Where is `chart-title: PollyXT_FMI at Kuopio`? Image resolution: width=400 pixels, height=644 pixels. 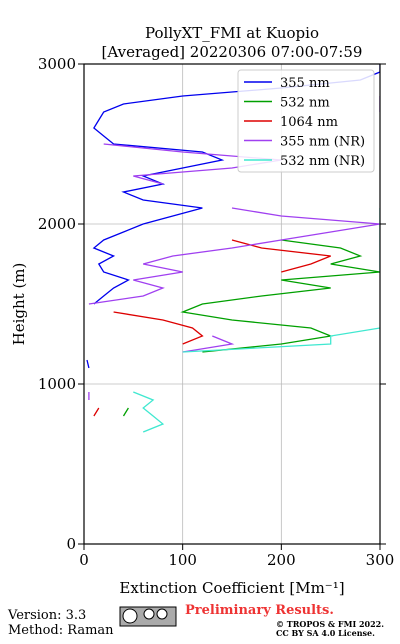 chart-title: PollyXT_FMI at Kuopio is located at coordinates (232, 33).